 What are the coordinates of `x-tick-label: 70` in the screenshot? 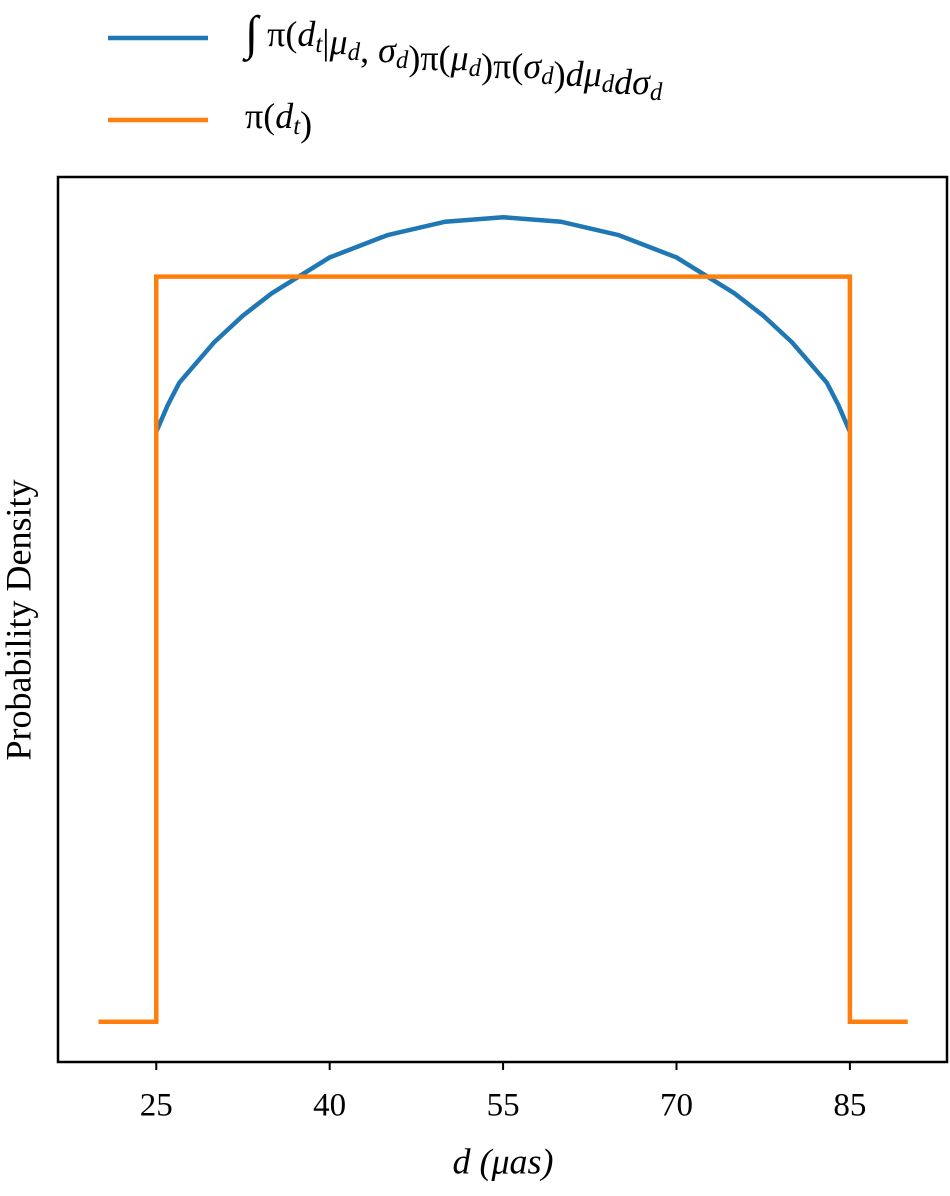 It's located at (676, 1106).